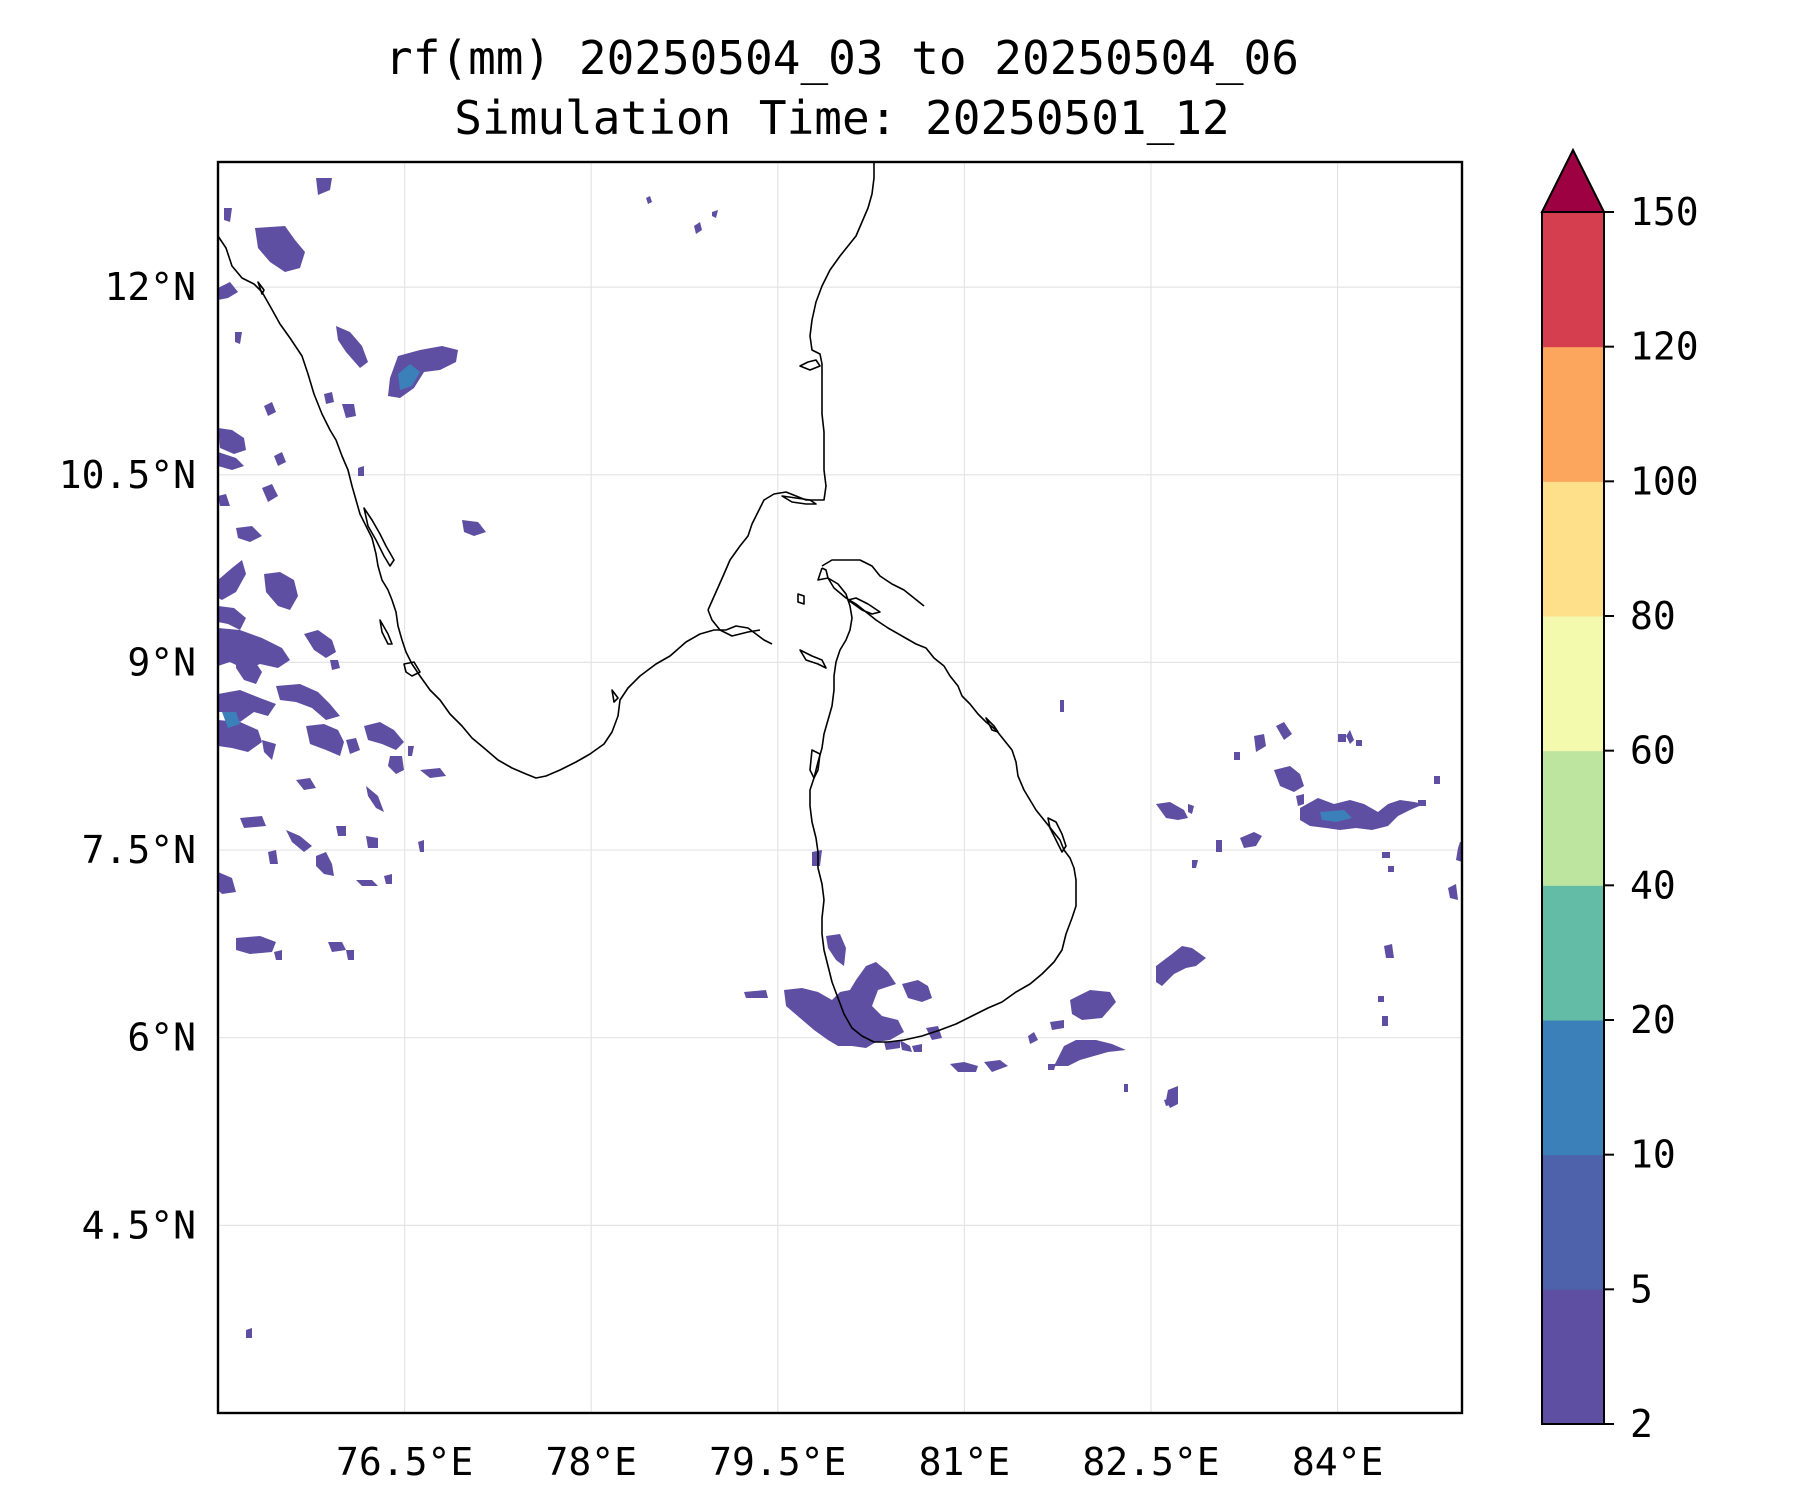  Describe the element at coordinates (965, 1462) in the screenshot. I see `x-tick-label: 81°E` at that location.